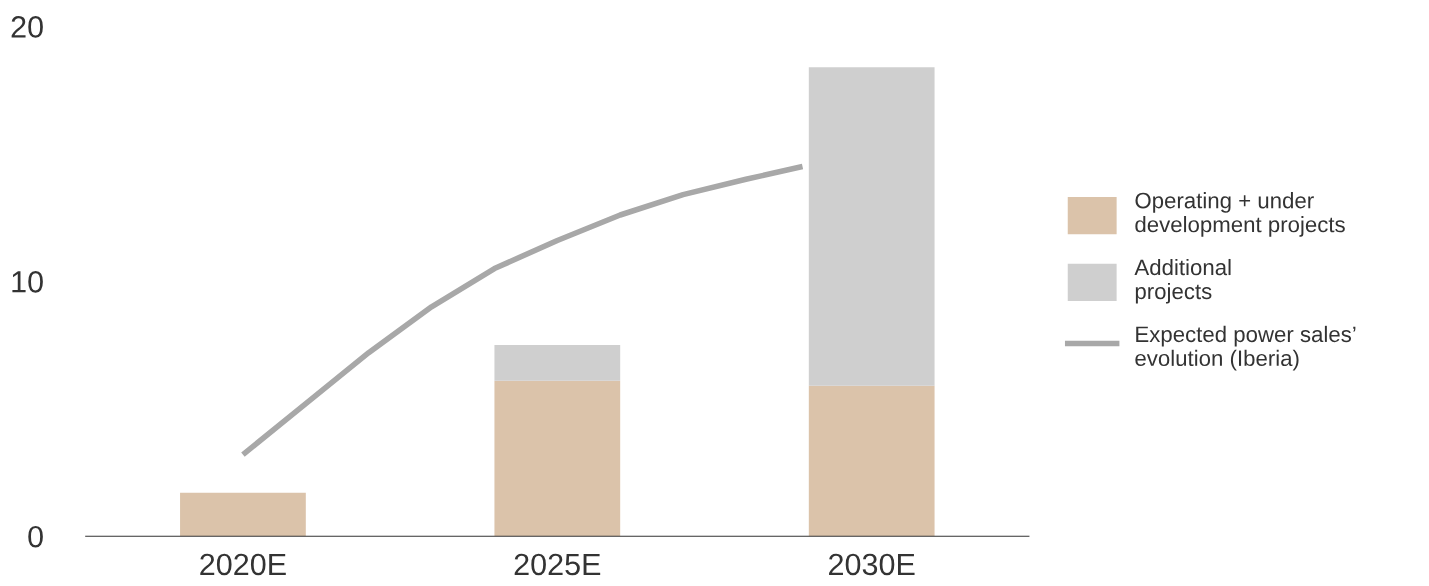  What do you see at coordinates (35, 536) in the screenshot?
I see `y-tick-label: 0` at bounding box center [35, 536].